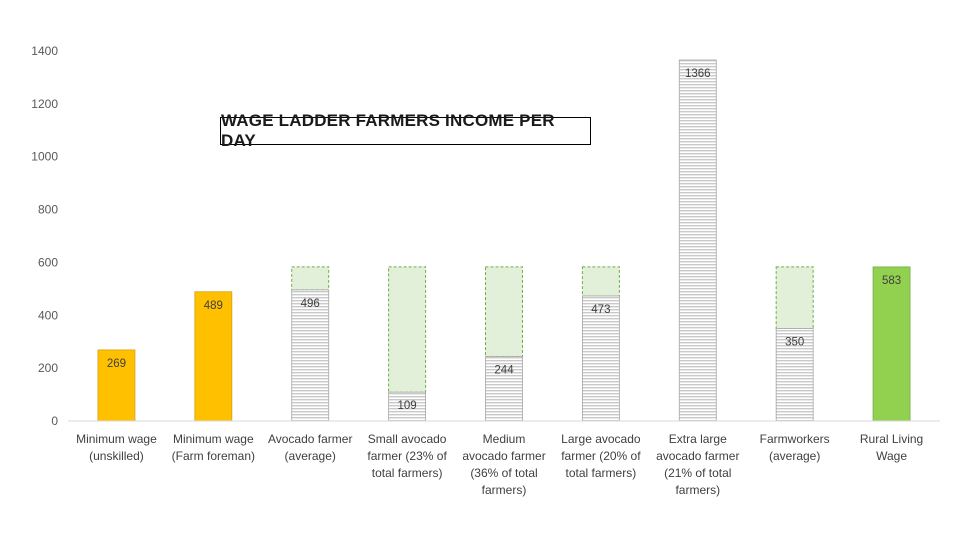  I want to click on y-tick-label: 200, so click(48, 368).